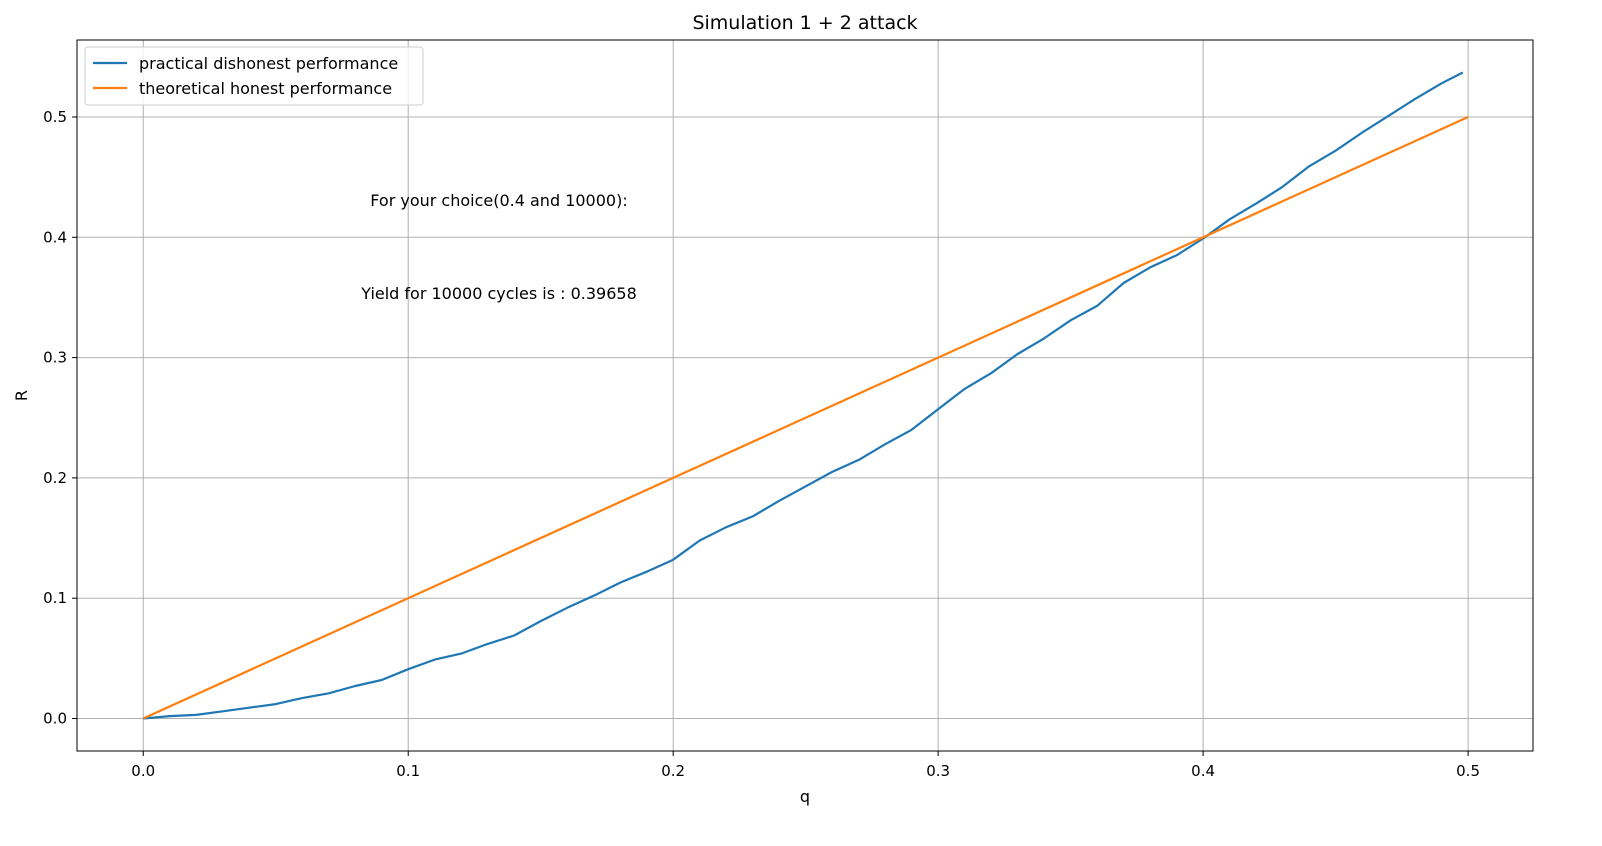 The image size is (1602, 846). What do you see at coordinates (55, 719) in the screenshot?
I see `y-tick-label: 0.0` at bounding box center [55, 719].